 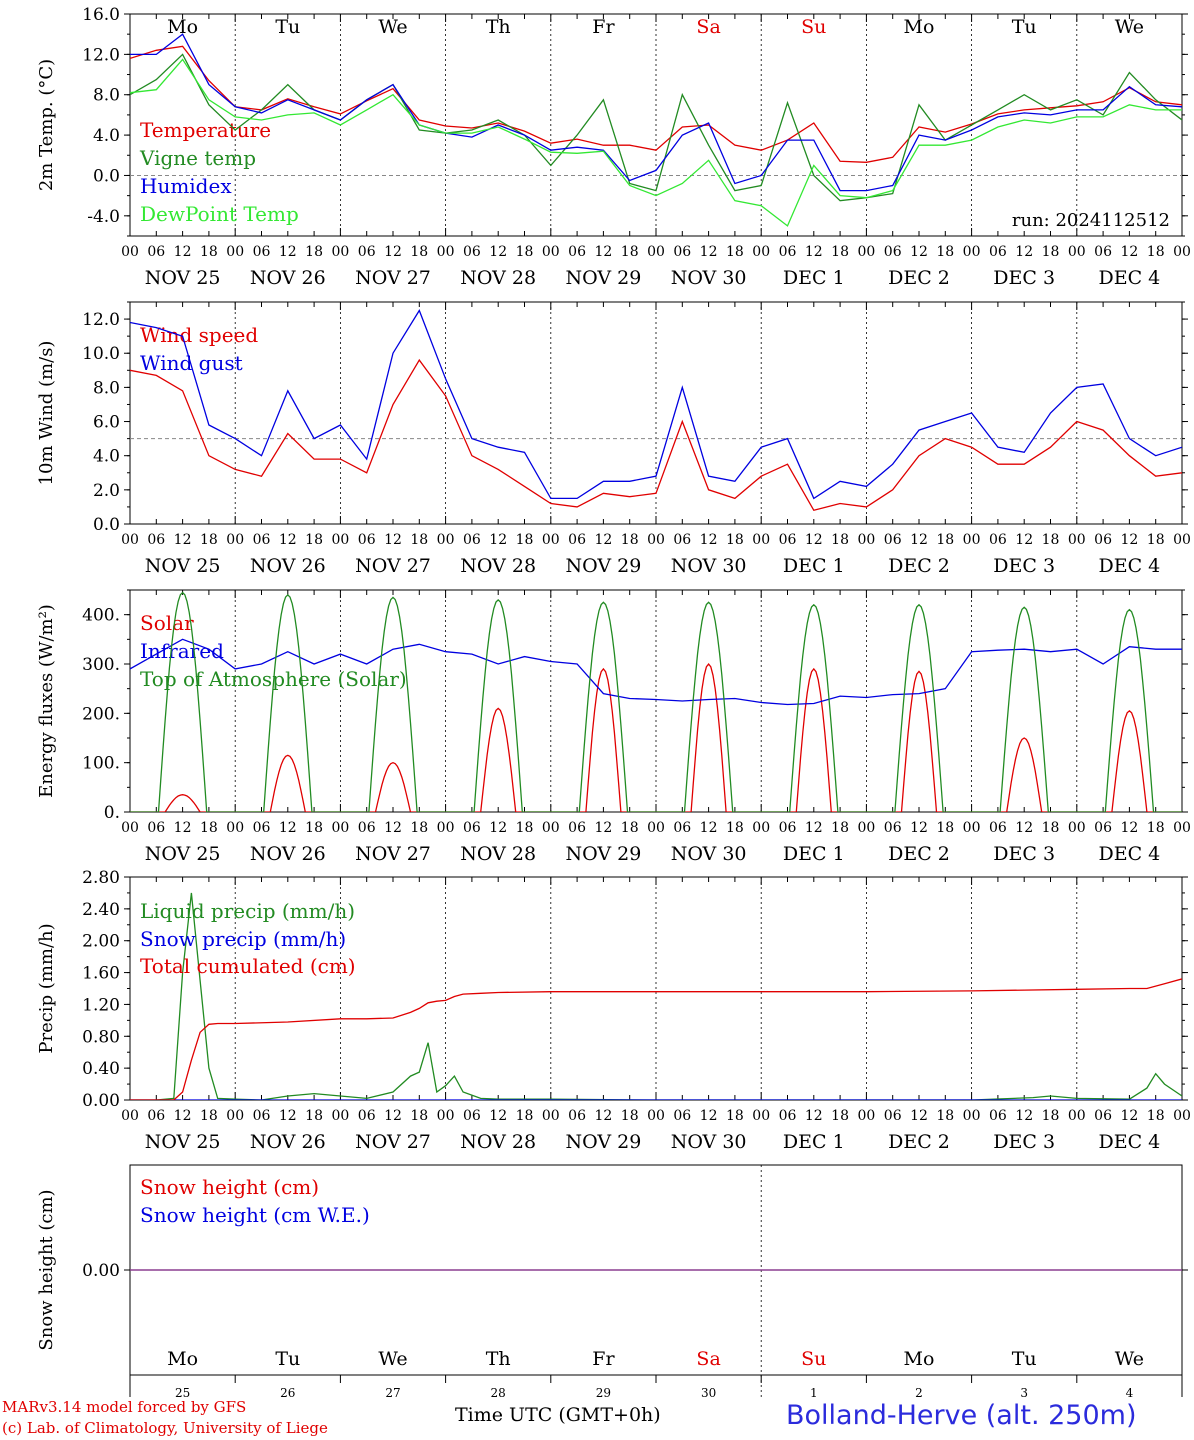 I want to click on y-tick-label: 6.0, so click(x=106, y=423).